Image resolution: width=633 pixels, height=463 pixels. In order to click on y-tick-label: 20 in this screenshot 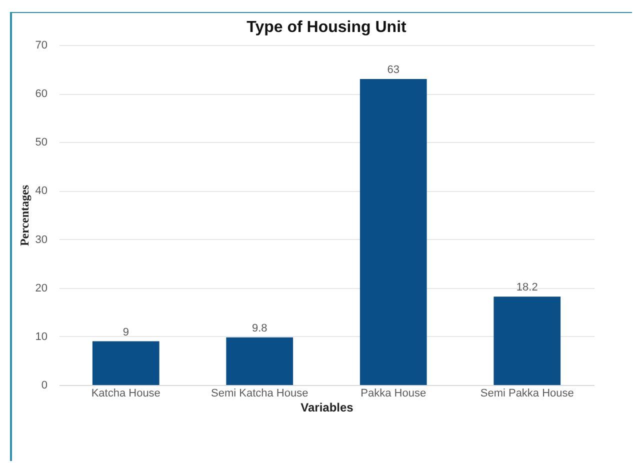, I will do `click(41, 288)`.